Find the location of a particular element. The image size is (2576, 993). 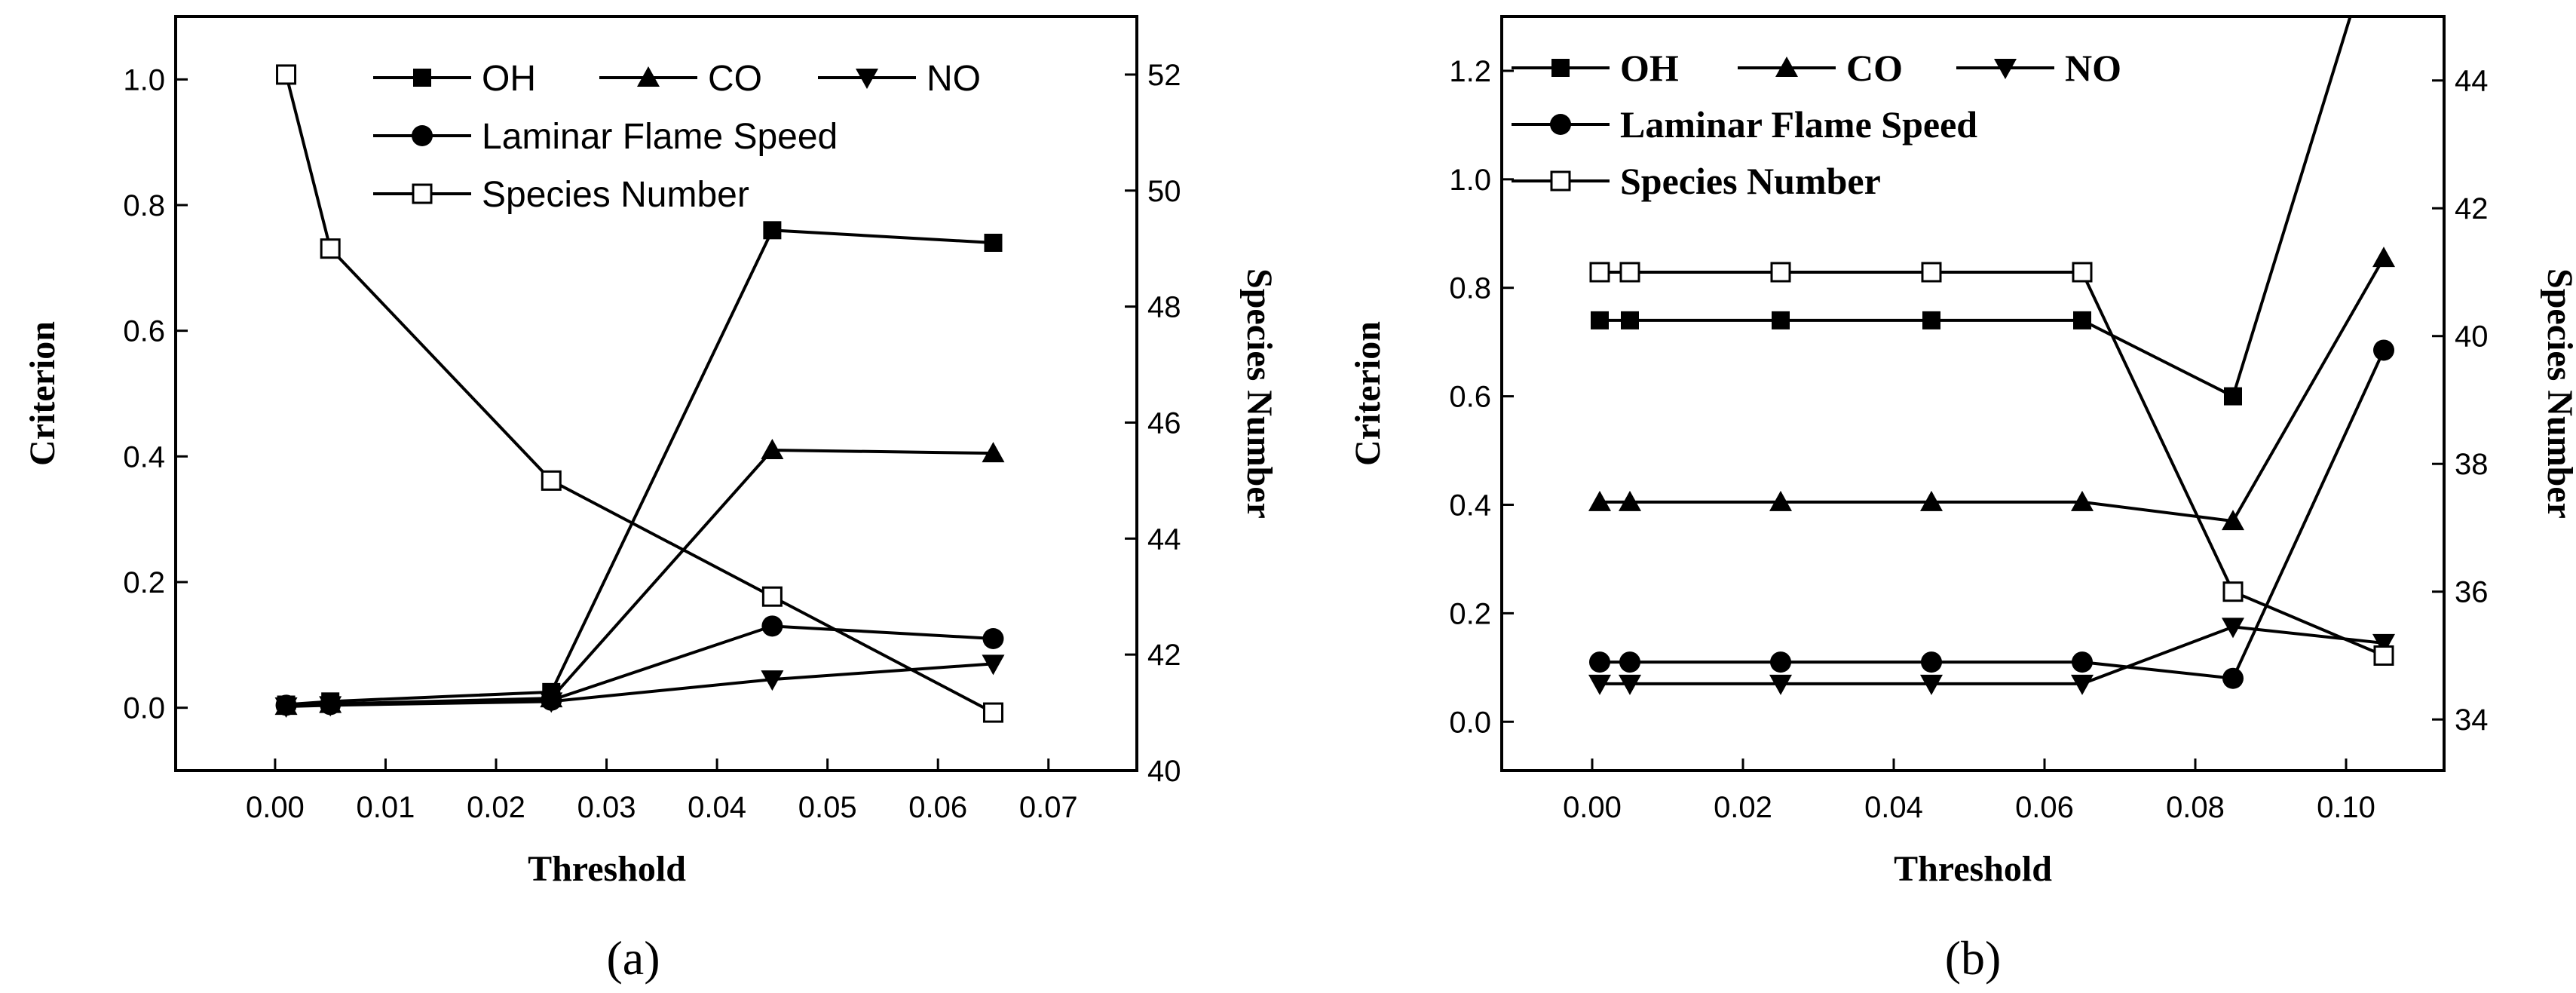

legend-b: OH CO NO Laminar Flame Speed Species Number is located at coordinates (1816, 124).